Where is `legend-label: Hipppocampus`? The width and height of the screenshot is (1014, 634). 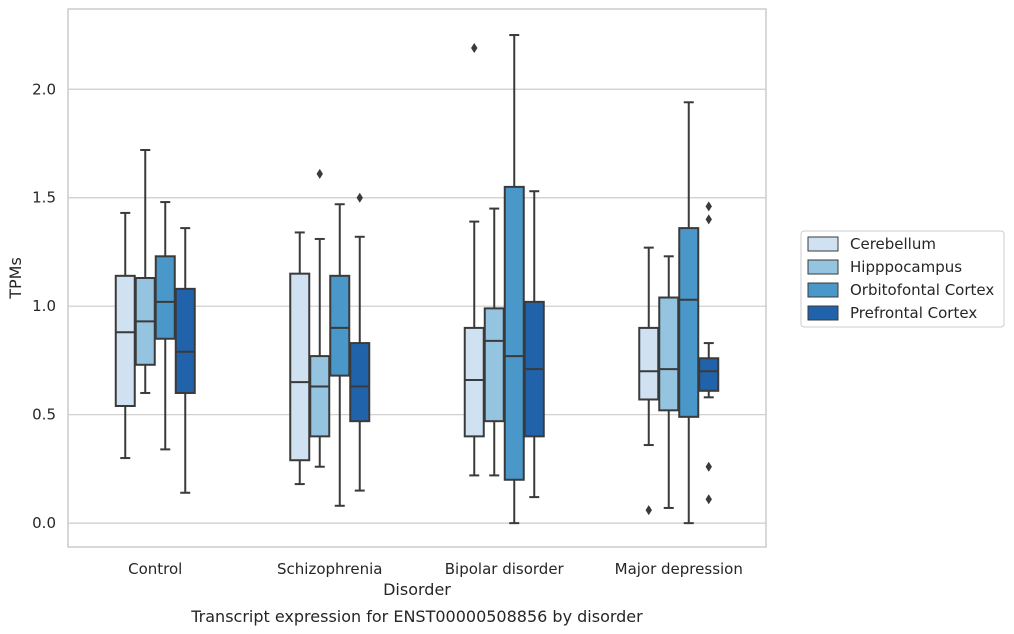
legend-label: Hipppocampus is located at coordinates (906, 267).